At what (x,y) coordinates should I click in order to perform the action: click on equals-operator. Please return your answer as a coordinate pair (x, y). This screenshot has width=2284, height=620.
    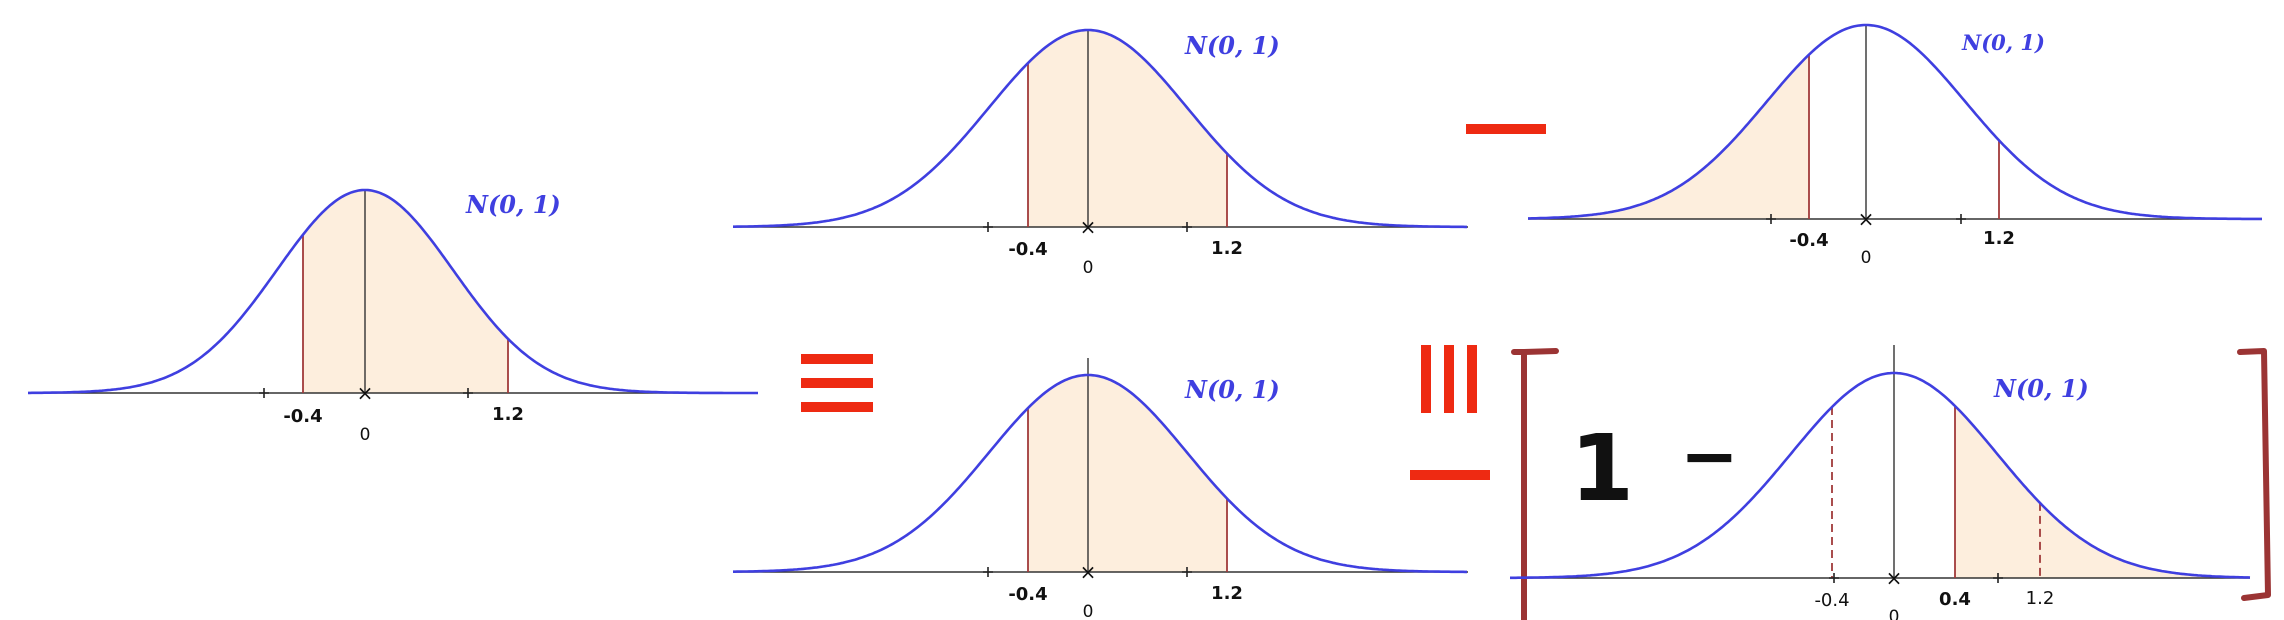
    Looking at the image, I should click on (837, 383).